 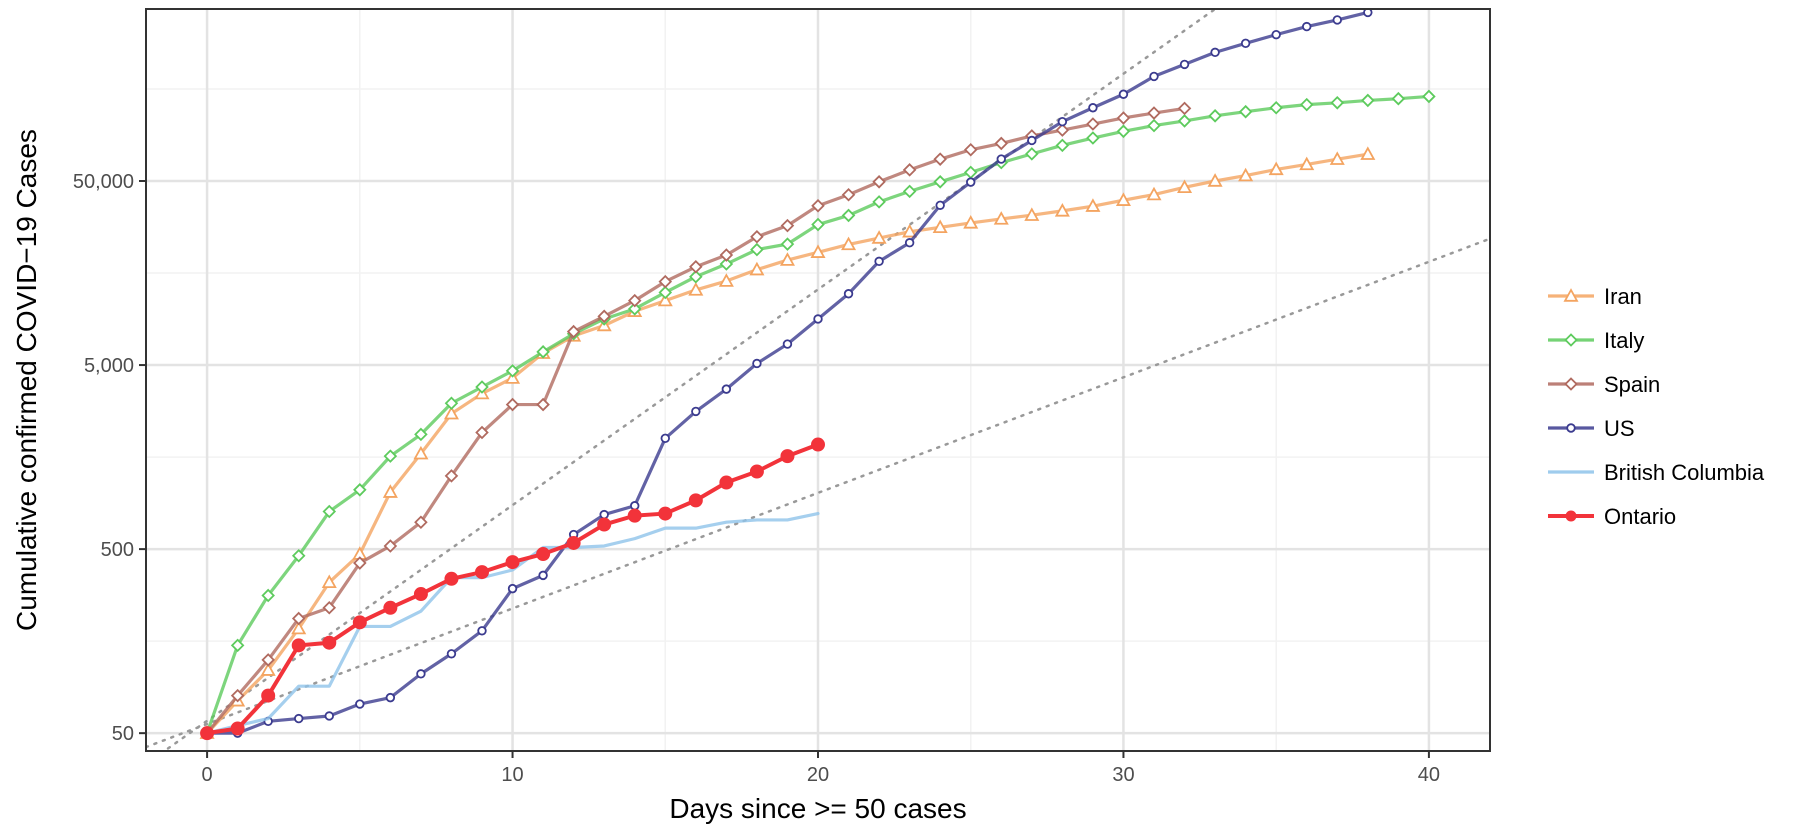 What do you see at coordinates (1684, 472) in the screenshot?
I see `legend-label: British Columbia` at bounding box center [1684, 472].